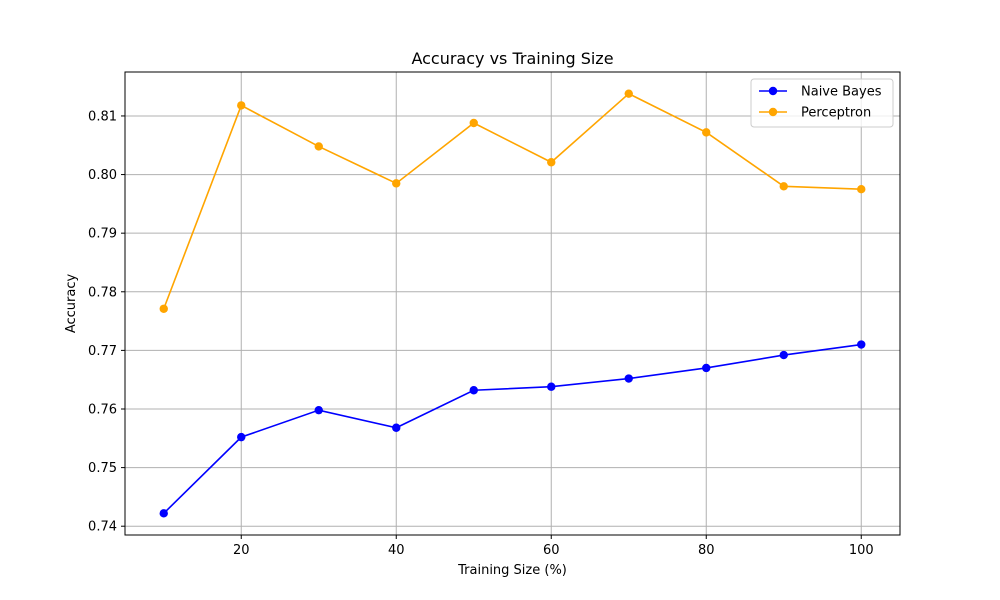 The width and height of the screenshot is (1000, 600). I want to click on legend-label: Naive Bayes, so click(841, 92).